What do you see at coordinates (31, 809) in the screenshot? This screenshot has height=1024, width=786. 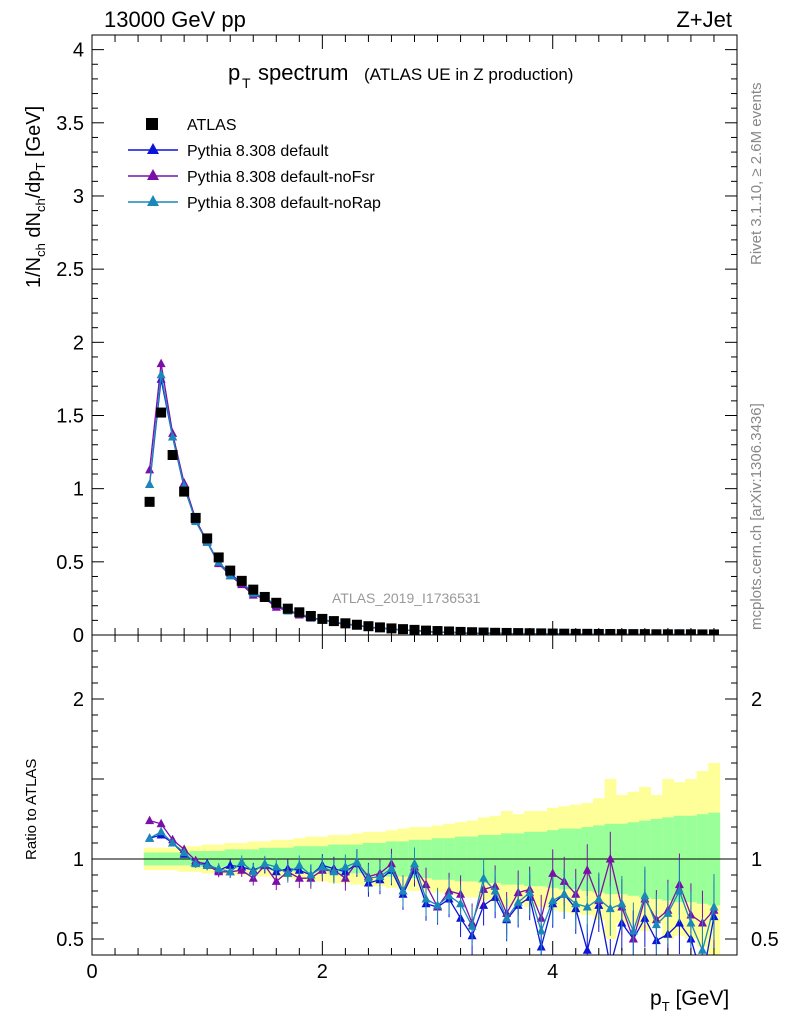 I see `ratio-y-axis-label: Ratio to ATLAS` at bounding box center [31, 809].